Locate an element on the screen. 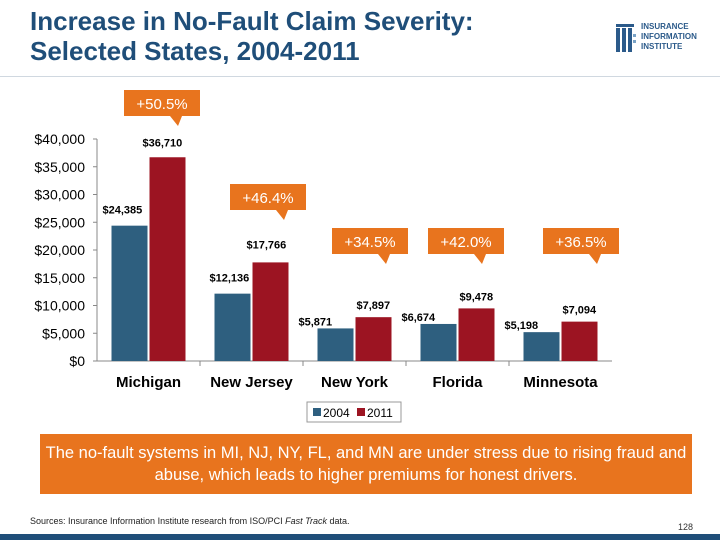 Image resolution: width=720 pixels, height=540 pixels. data-label-2011: $7,094 is located at coordinates (580, 311).